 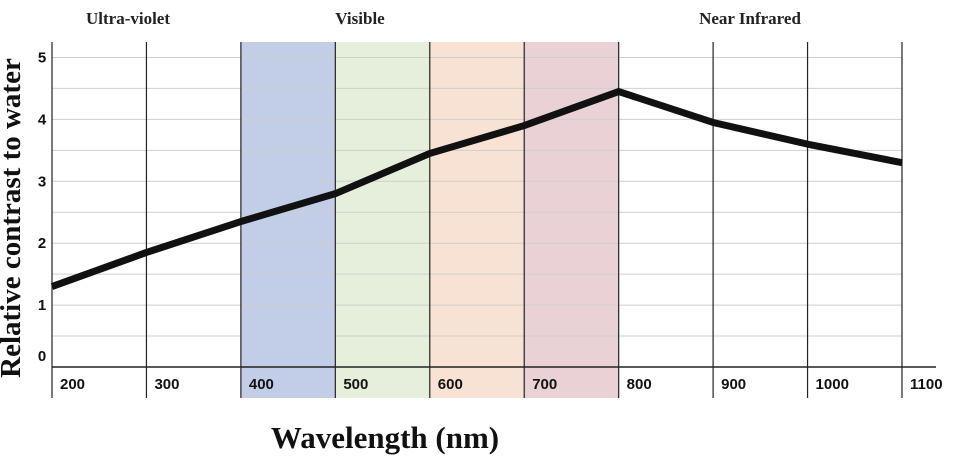 I want to click on x-tick-label: 200, so click(x=72, y=384).